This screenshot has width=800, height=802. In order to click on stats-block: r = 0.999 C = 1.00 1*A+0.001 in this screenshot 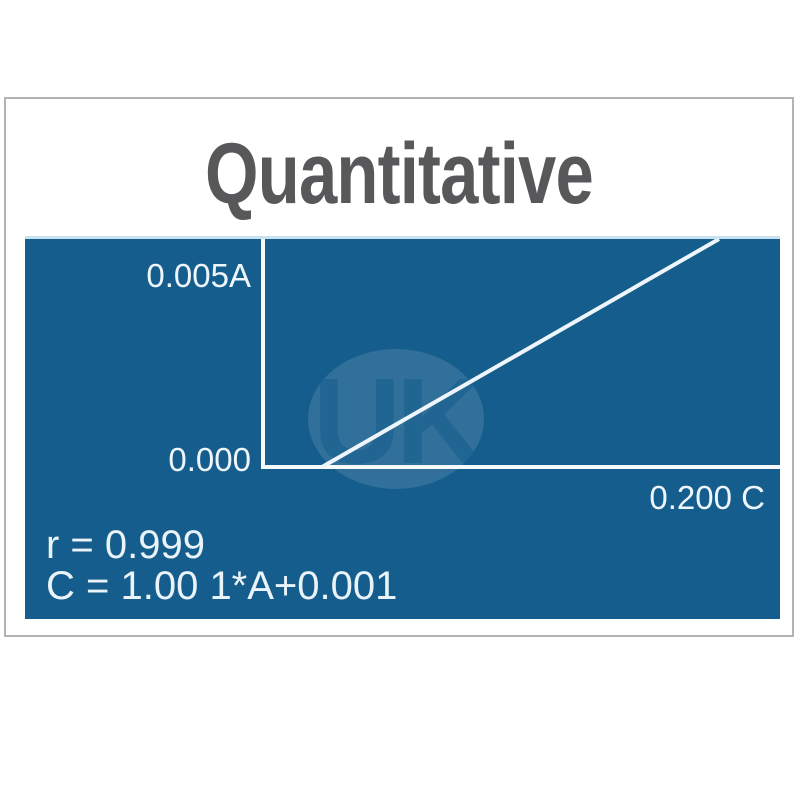, I will do `click(221, 566)`.